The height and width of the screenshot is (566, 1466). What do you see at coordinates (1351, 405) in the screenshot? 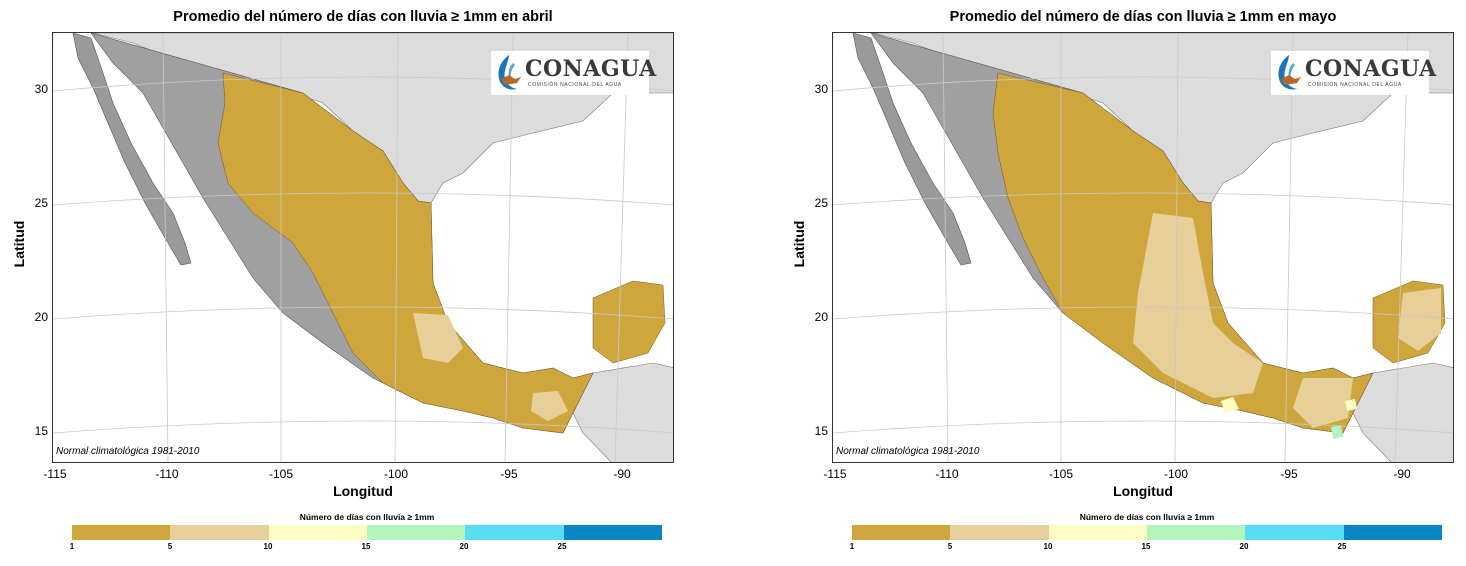
I see `rain-class-10-15-b` at bounding box center [1351, 405].